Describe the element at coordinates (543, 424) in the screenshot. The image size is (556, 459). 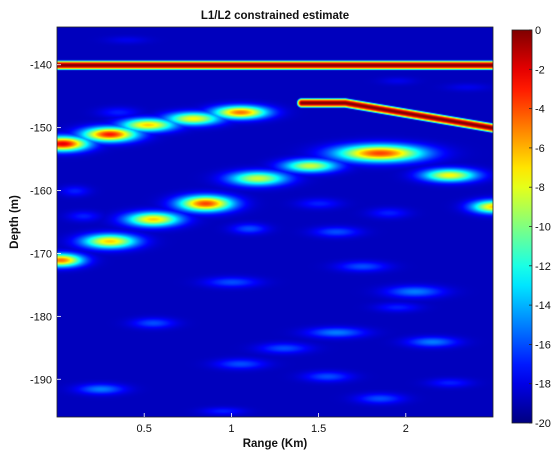
I see `colorbar-tick-label: -20` at that location.